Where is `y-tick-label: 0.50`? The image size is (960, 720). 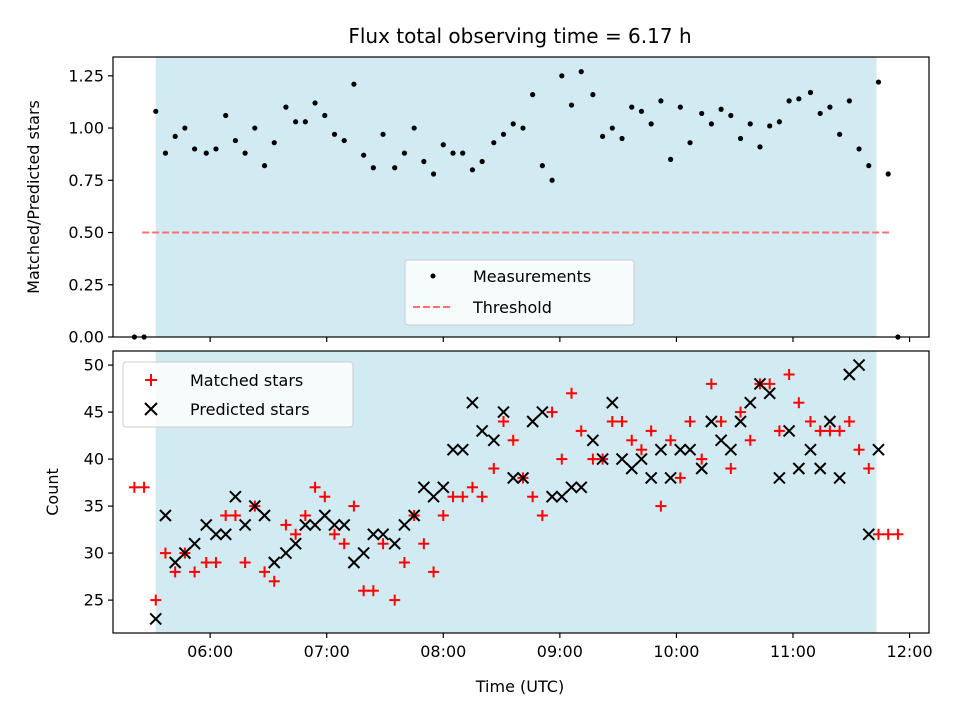
y-tick-label: 0.50 is located at coordinates (86, 232).